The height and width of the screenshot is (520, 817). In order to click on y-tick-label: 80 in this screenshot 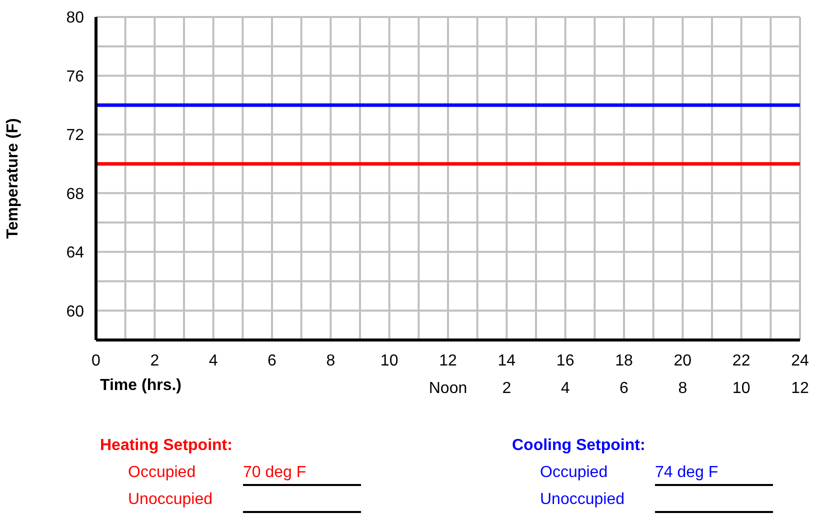, I will do `click(75, 18)`.